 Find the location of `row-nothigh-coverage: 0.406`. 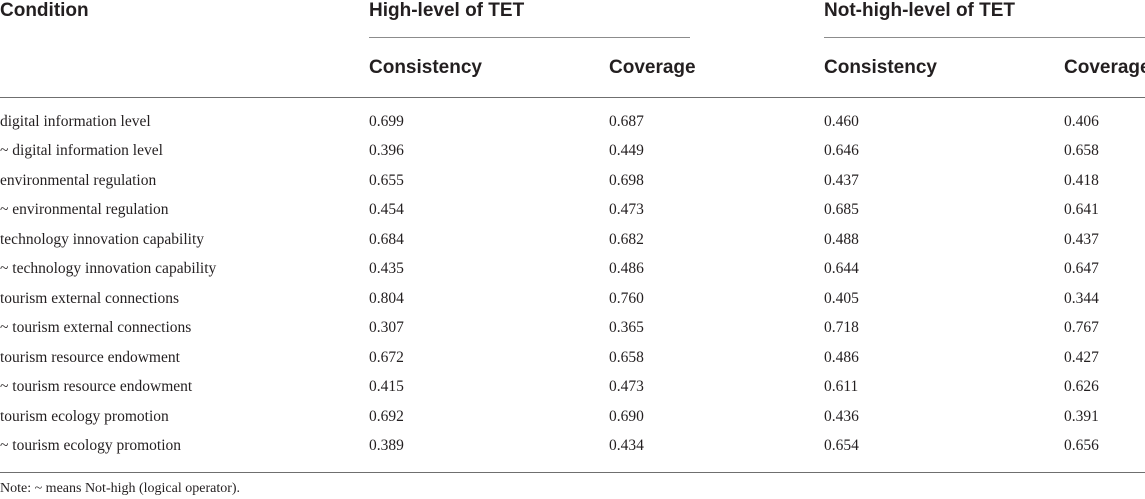

row-nothigh-coverage: 0.406 is located at coordinates (1081, 121).